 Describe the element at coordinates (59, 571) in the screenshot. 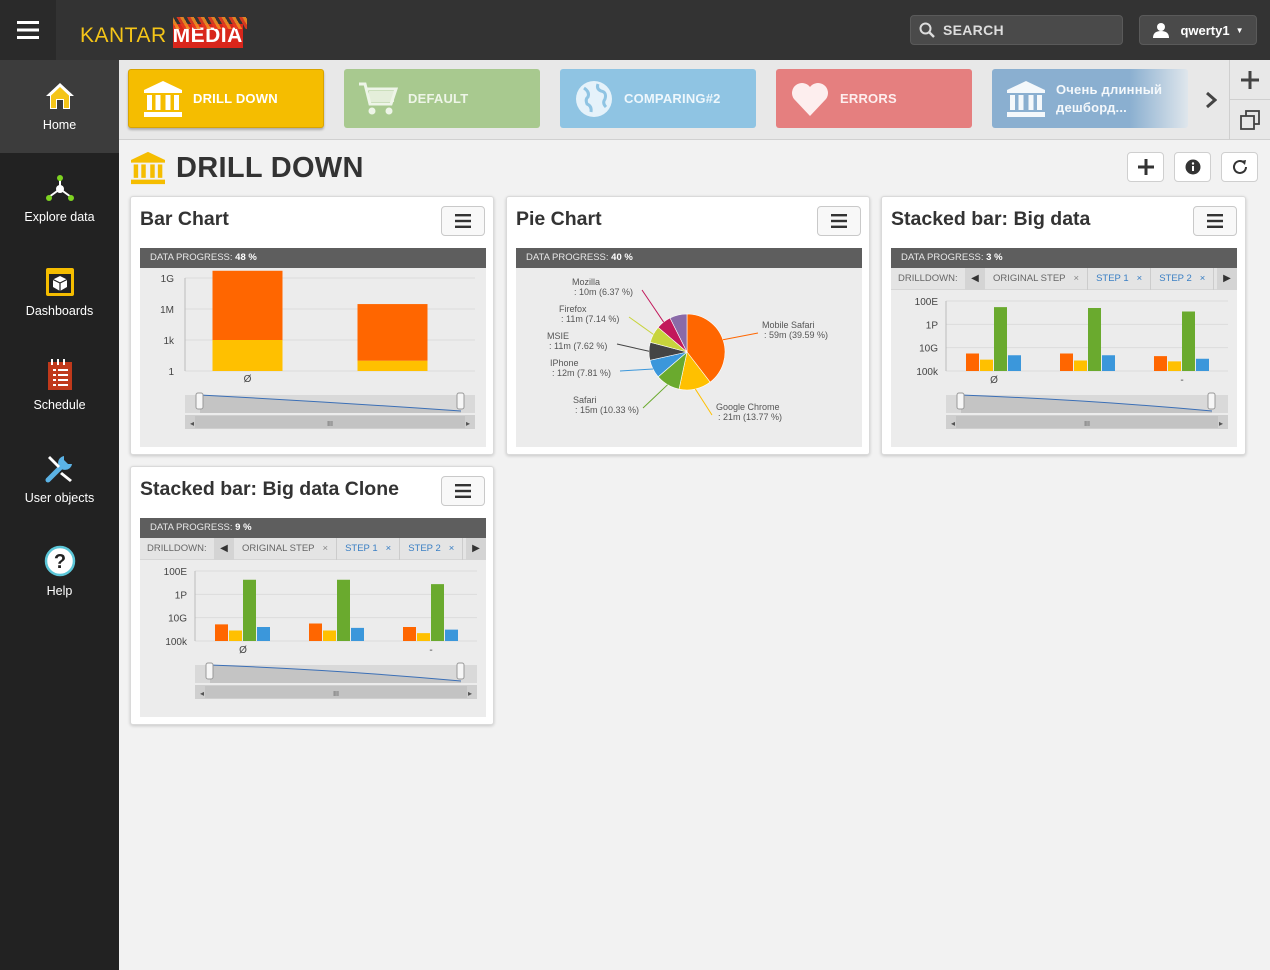

I see `sidebar-item-help: ? Help` at that location.